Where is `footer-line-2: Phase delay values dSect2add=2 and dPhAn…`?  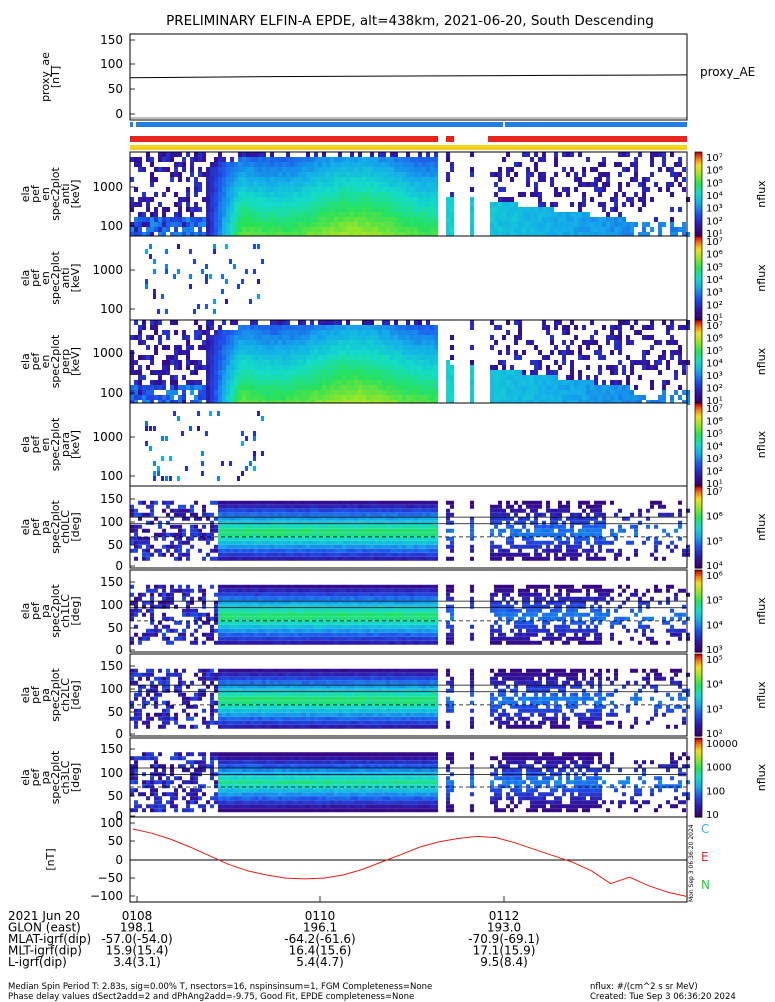
footer-line-2: Phase delay values dSect2add=2 and dPhAn… is located at coordinates (220, 997).